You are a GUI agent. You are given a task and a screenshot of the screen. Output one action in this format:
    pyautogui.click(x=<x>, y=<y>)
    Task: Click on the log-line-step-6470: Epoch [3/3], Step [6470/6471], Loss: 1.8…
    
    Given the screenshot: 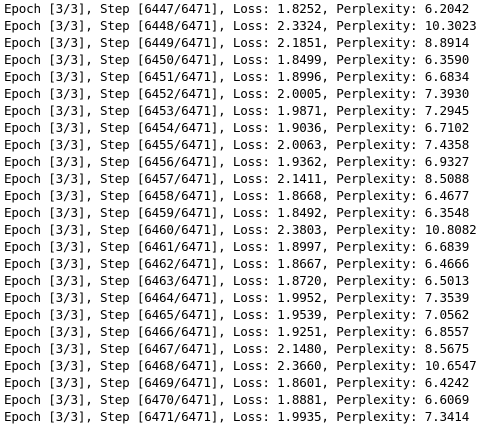 What is the action you would take?
    pyautogui.click(x=237, y=399)
    